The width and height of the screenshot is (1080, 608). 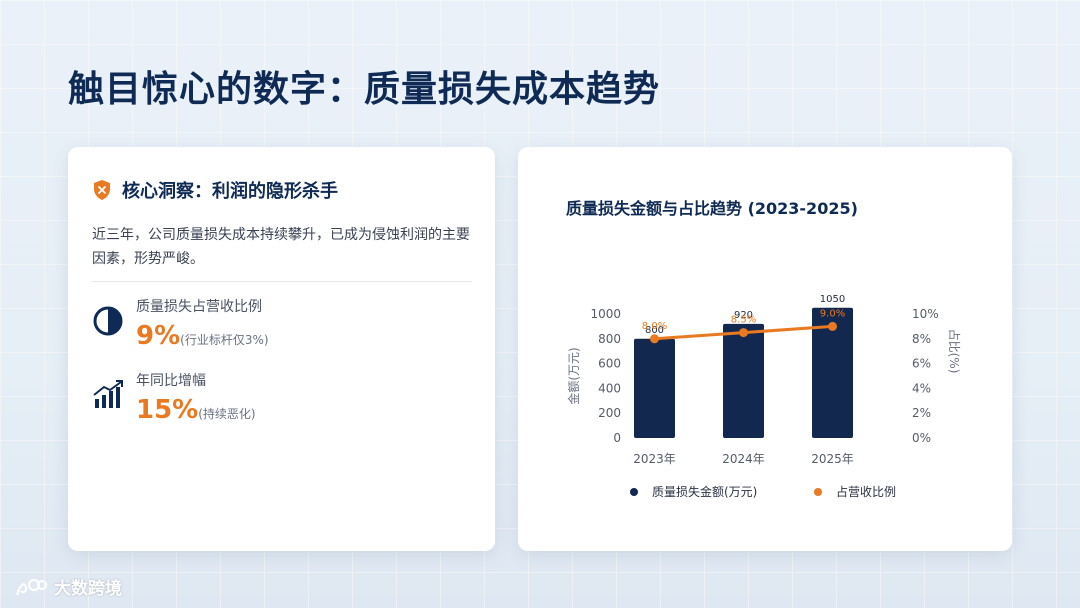 What do you see at coordinates (230, 191) in the screenshot?
I see `insight-title: 核心洞察：利润的隐形杀手` at bounding box center [230, 191].